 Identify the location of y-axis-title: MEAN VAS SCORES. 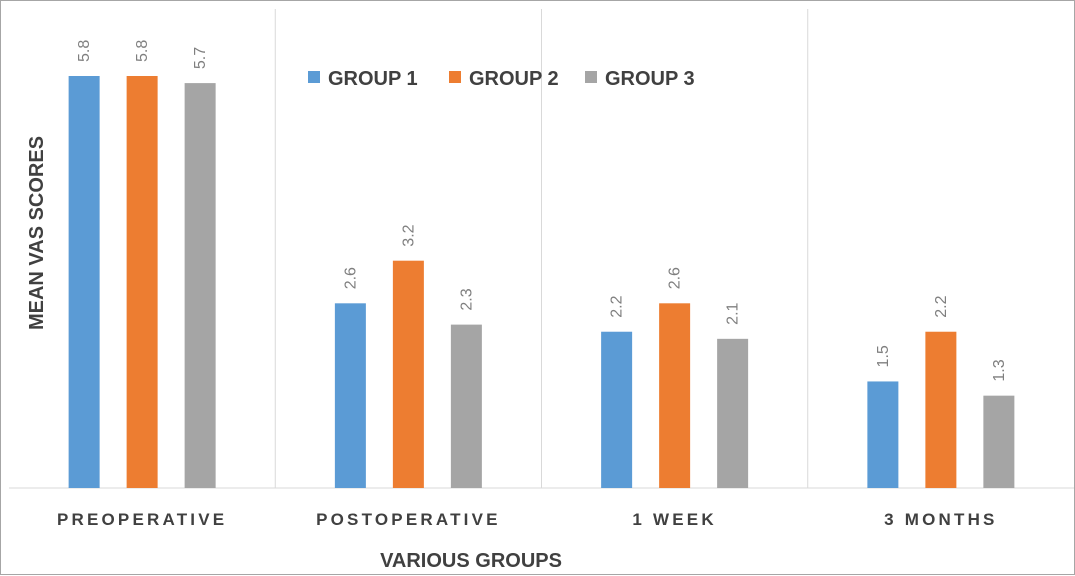
(37, 233).